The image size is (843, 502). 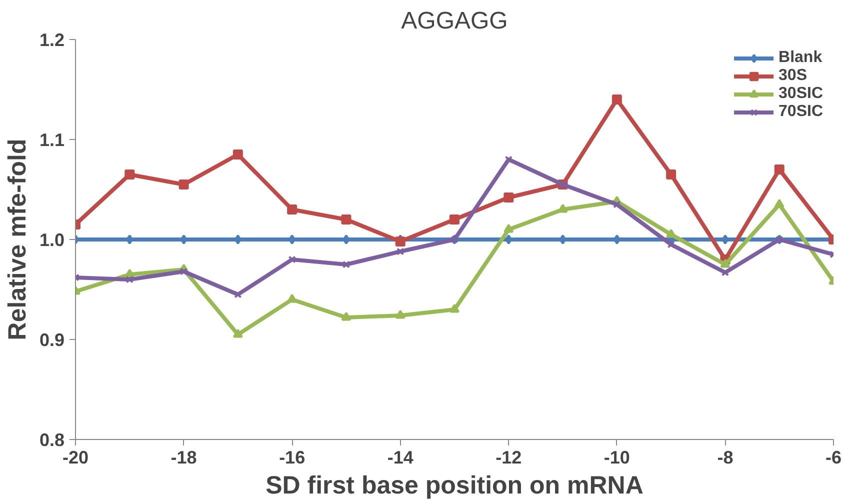 What do you see at coordinates (52, 340) in the screenshot?
I see `y-tick-label: 0.9` at bounding box center [52, 340].